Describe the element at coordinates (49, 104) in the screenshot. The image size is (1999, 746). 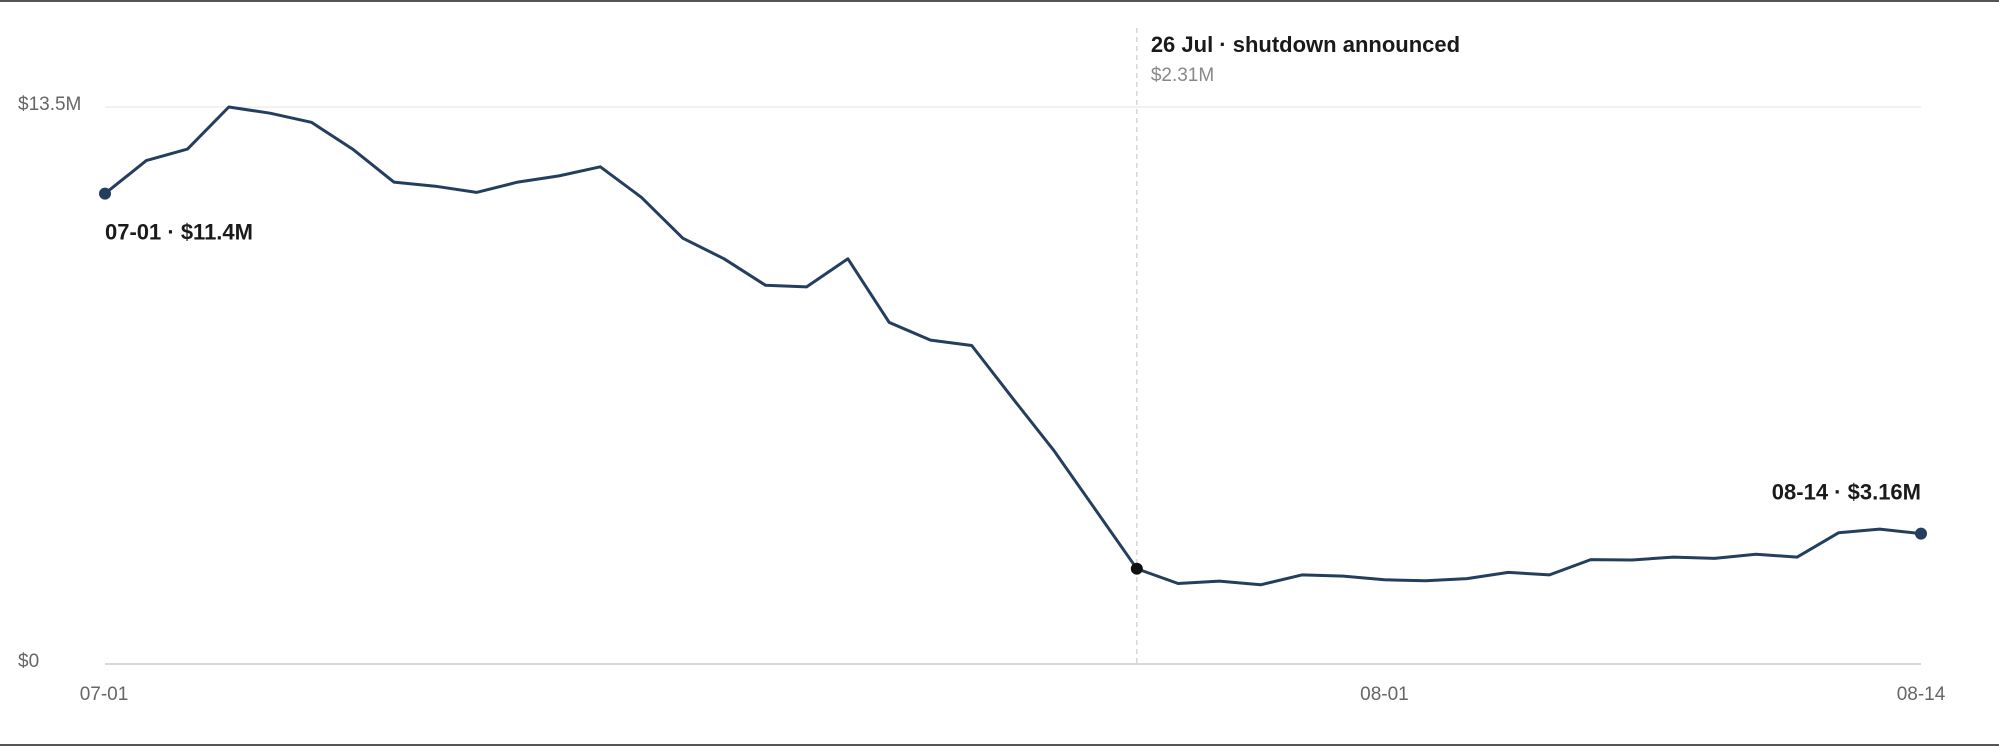
I see `y-tick-label: $13.5M` at that location.